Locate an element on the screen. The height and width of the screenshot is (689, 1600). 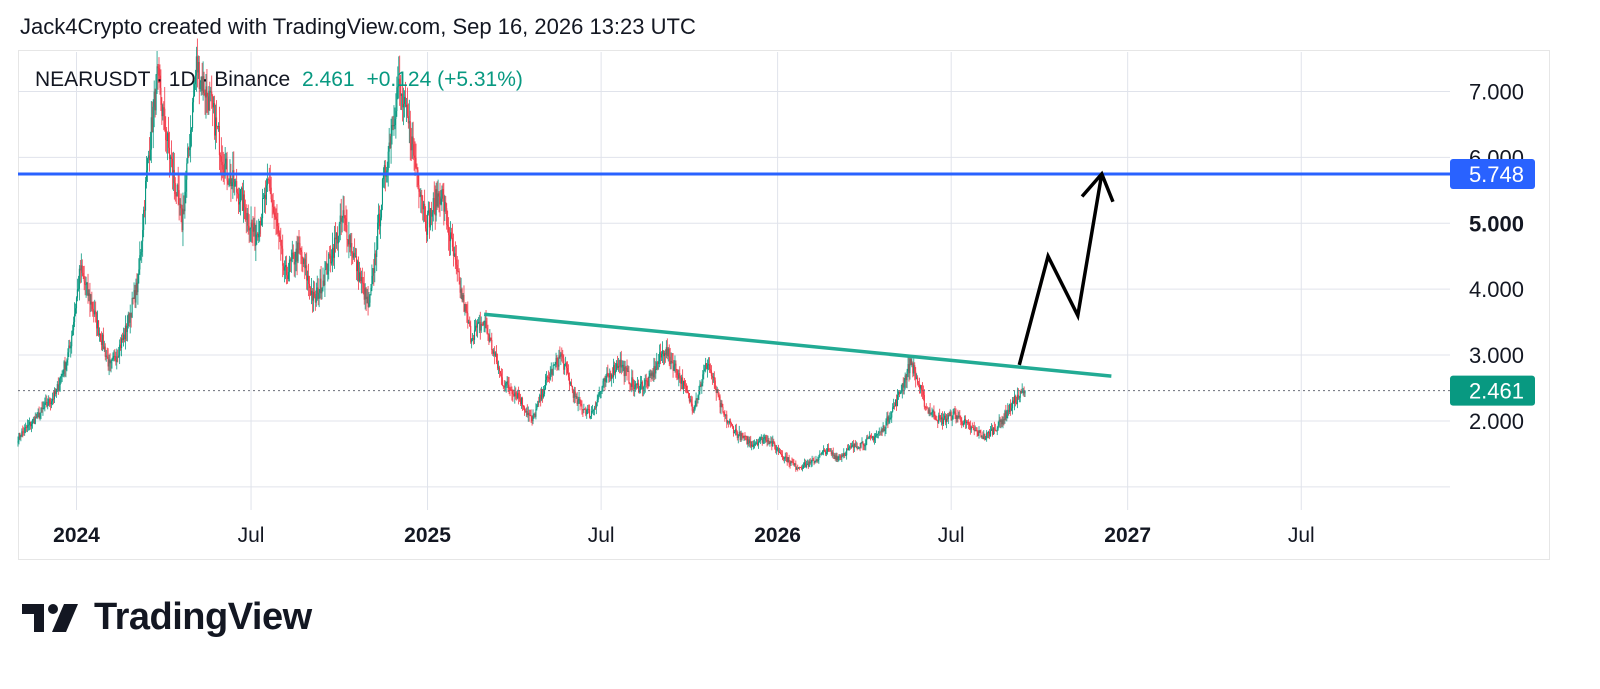
x-tick-label: Jul is located at coordinates (951, 535).